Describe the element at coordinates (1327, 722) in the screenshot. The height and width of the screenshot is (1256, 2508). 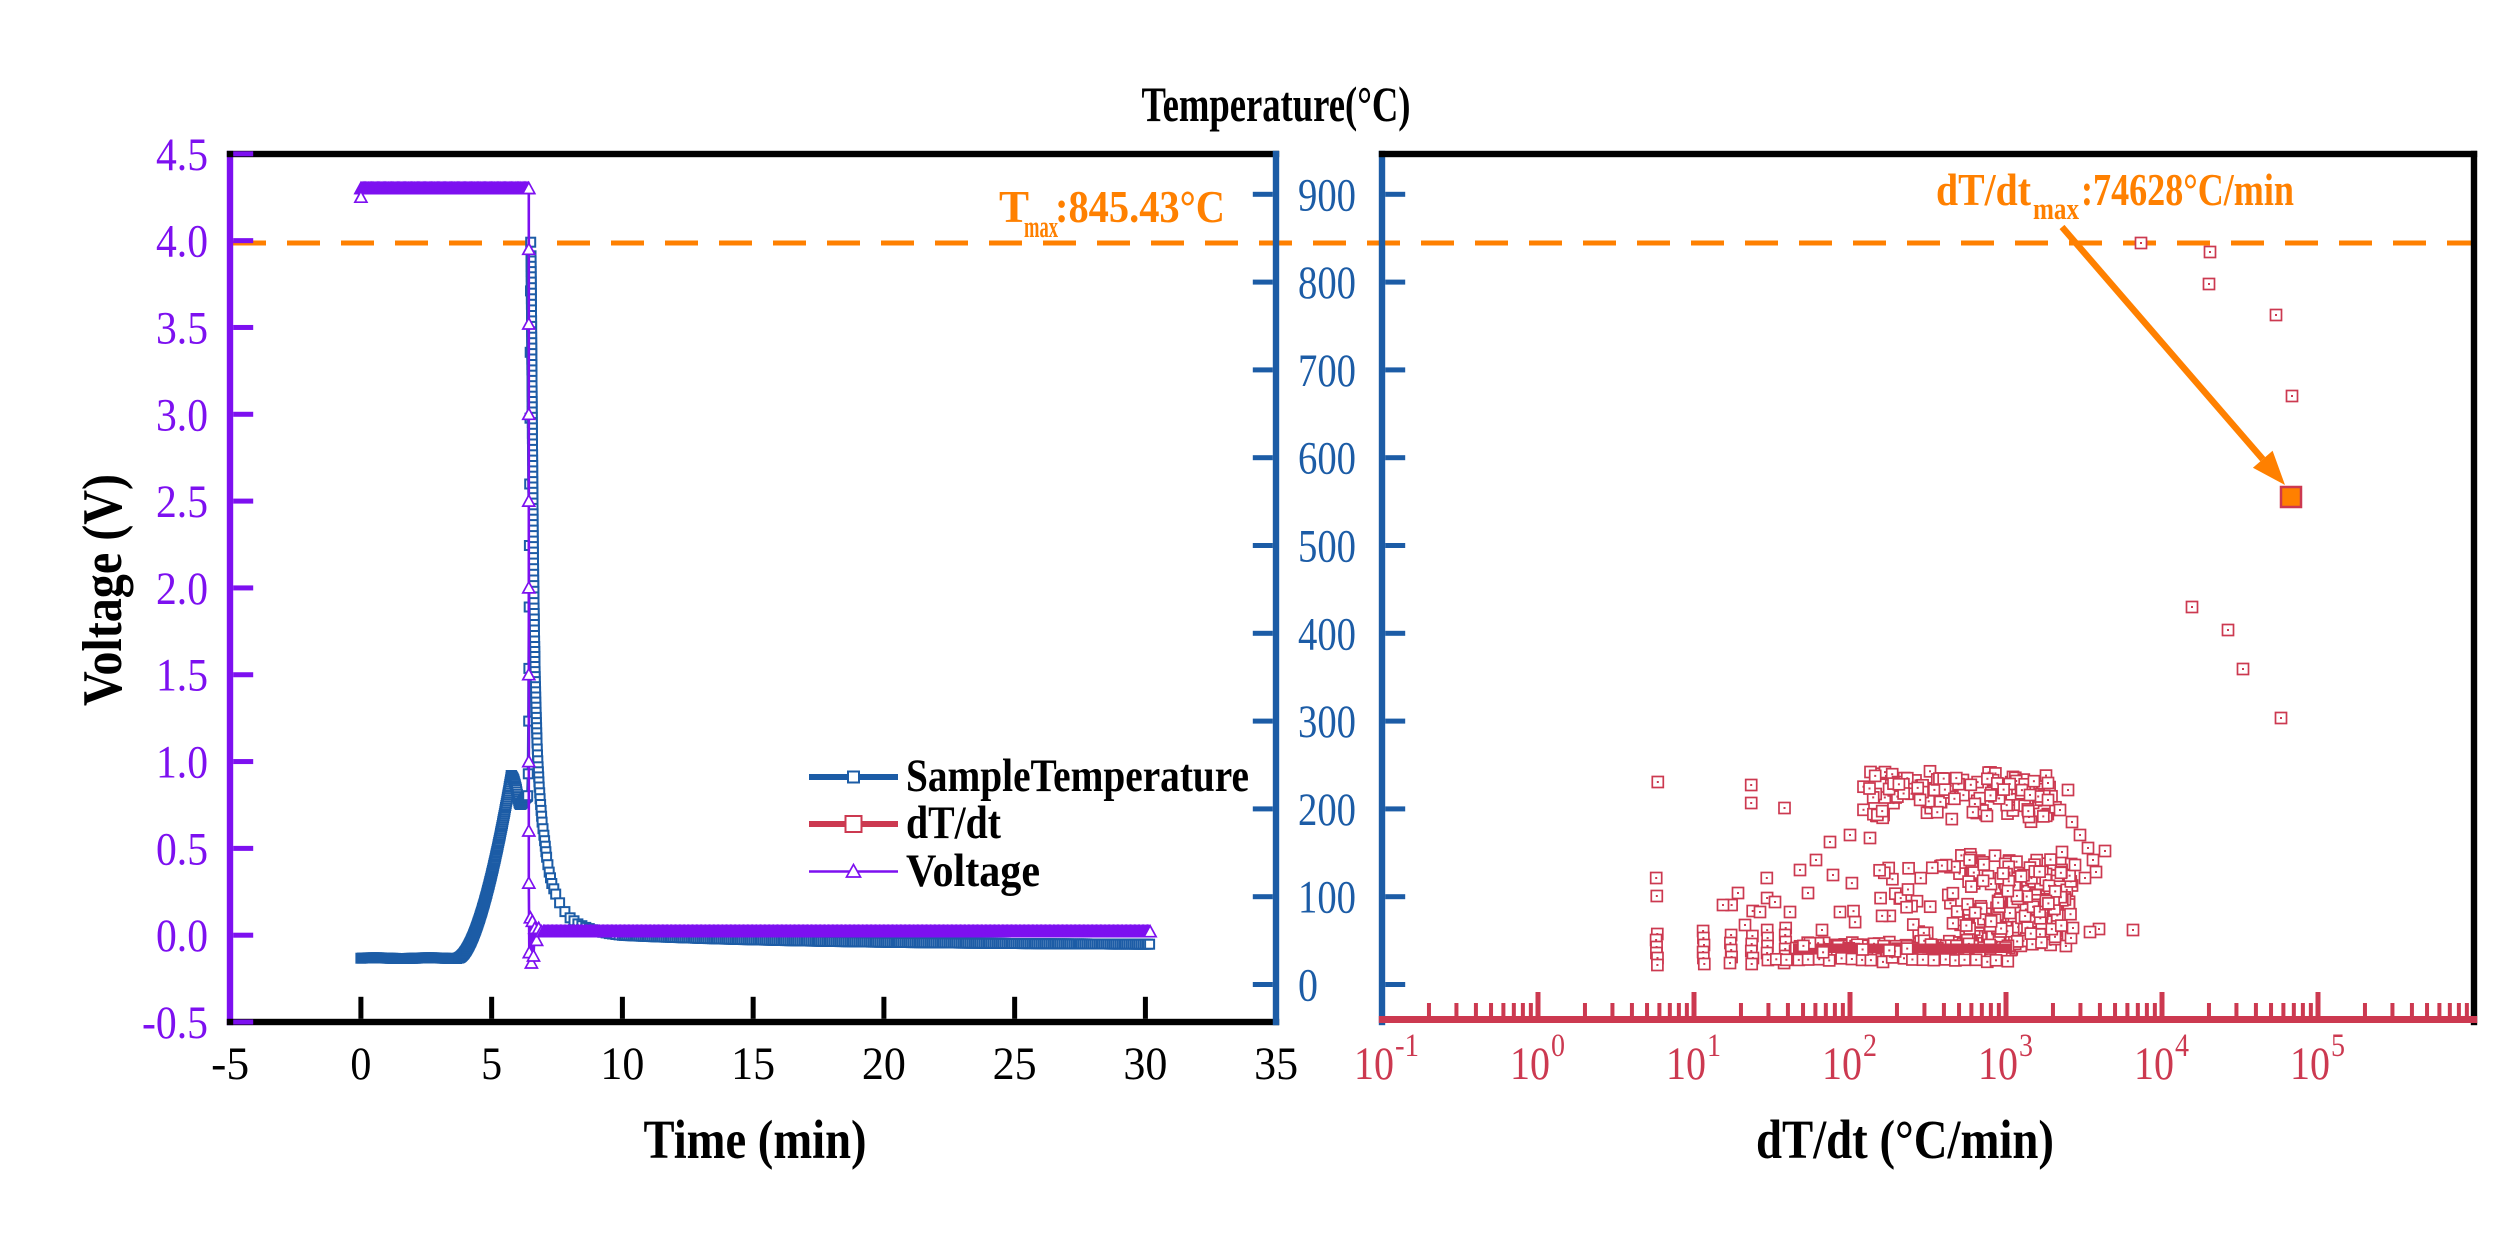
I see `svg-text: 300` at that location.